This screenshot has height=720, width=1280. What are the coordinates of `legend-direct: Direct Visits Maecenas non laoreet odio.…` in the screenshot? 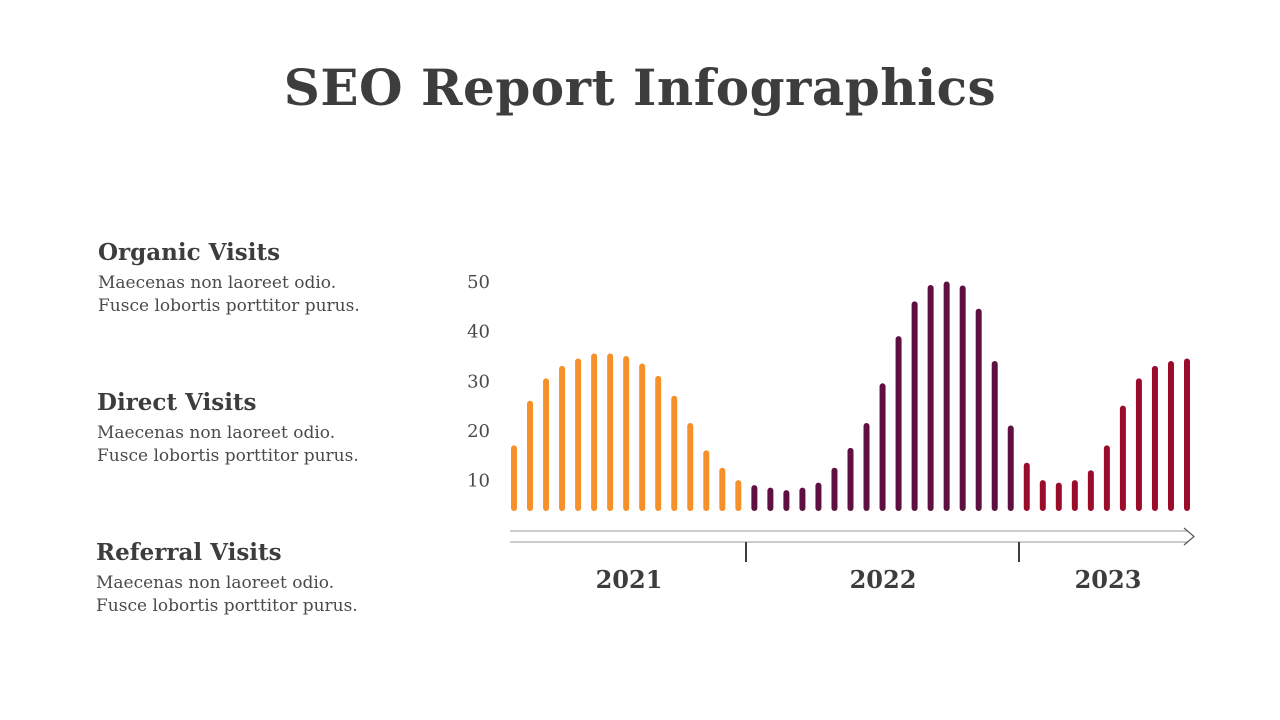 It's located at (257, 428).